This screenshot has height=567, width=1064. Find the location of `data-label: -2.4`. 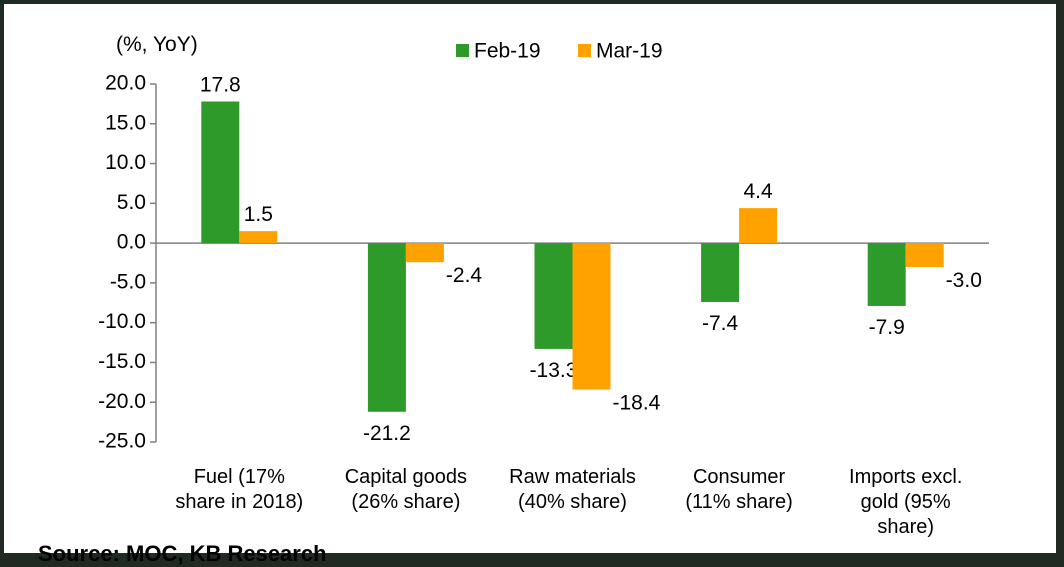

data-label: -2.4 is located at coordinates (464, 275).